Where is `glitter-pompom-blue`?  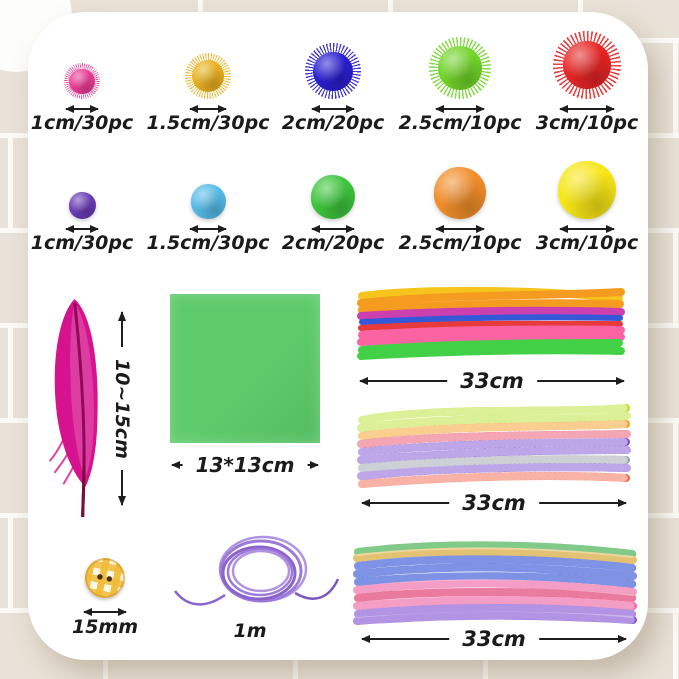 glitter-pompom-blue is located at coordinates (333, 71).